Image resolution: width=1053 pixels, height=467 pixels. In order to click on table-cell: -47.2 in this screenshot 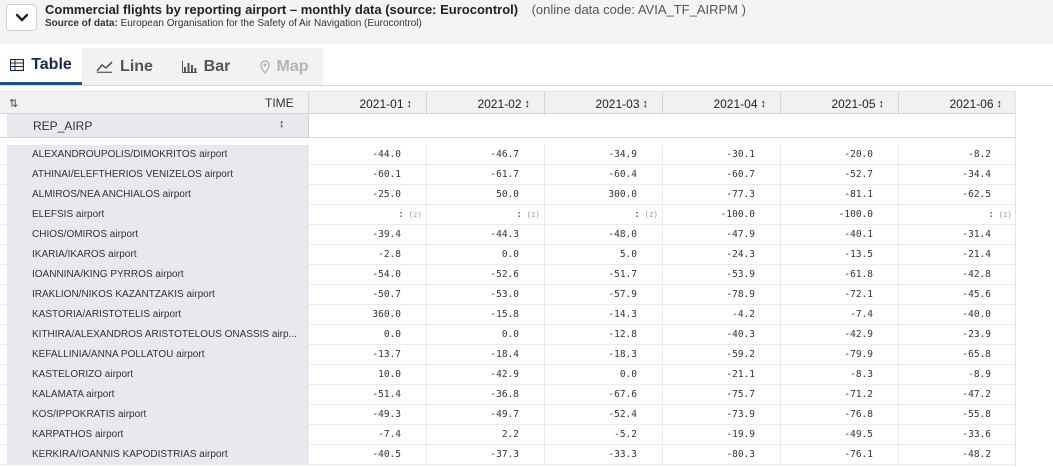, I will do `click(957, 394)`.